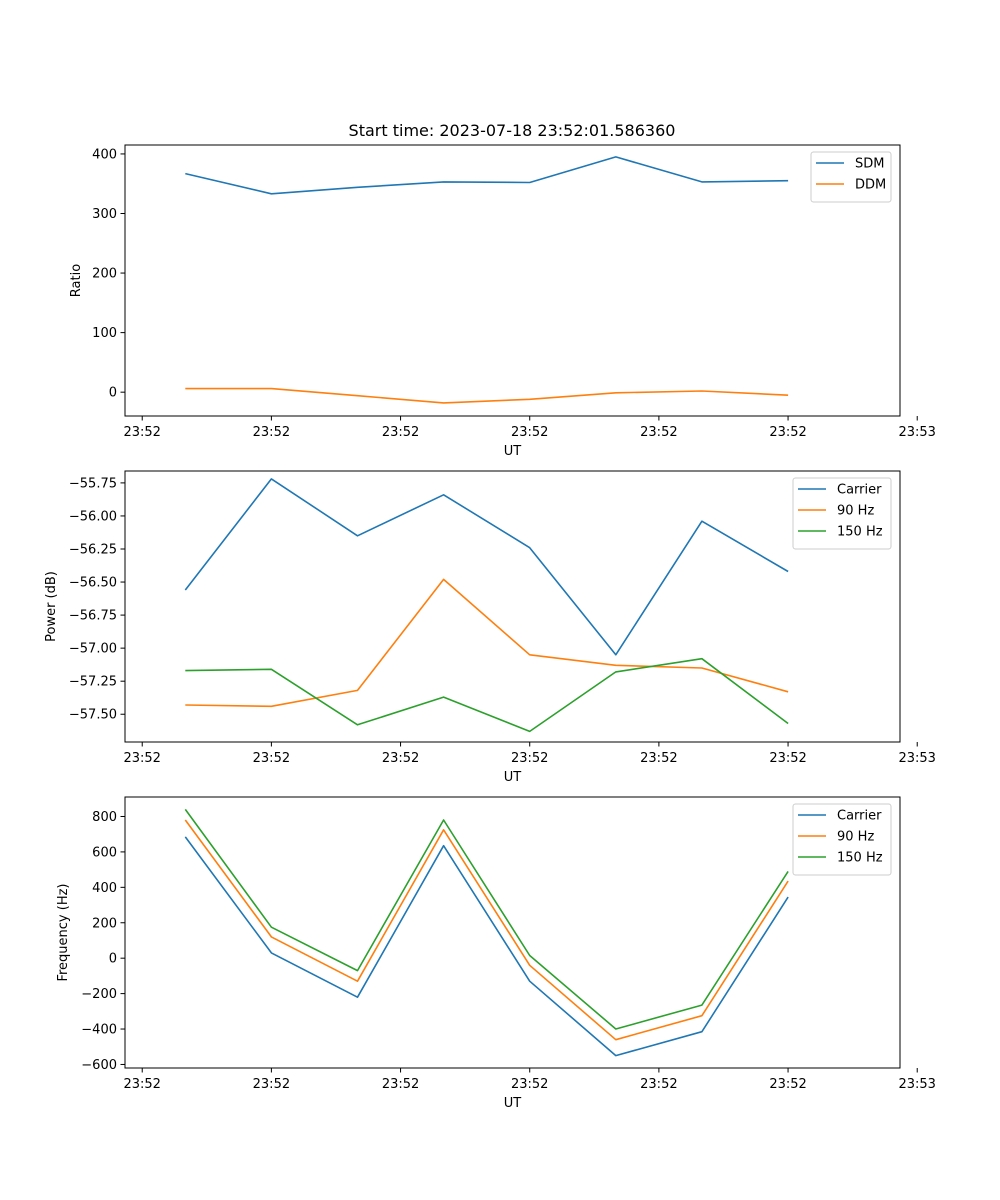 The height and width of the screenshot is (1200, 1000). Describe the element at coordinates (513, 451) in the screenshot. I see `ratio-x-axis-label: UT` at that location.